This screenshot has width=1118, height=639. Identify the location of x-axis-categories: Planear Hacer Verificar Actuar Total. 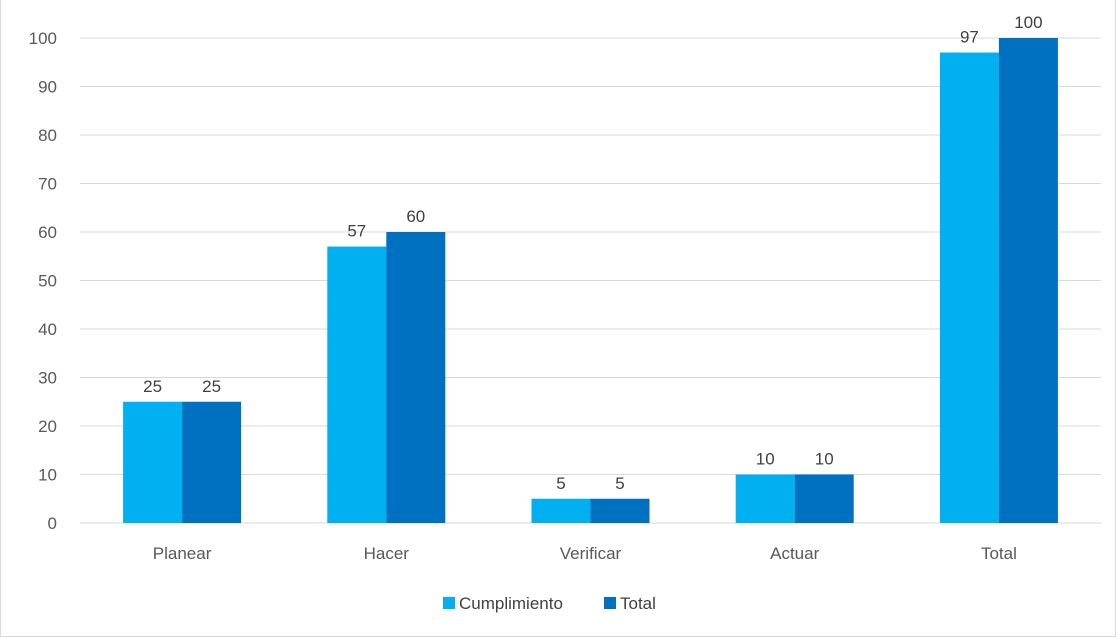
(585, 553).